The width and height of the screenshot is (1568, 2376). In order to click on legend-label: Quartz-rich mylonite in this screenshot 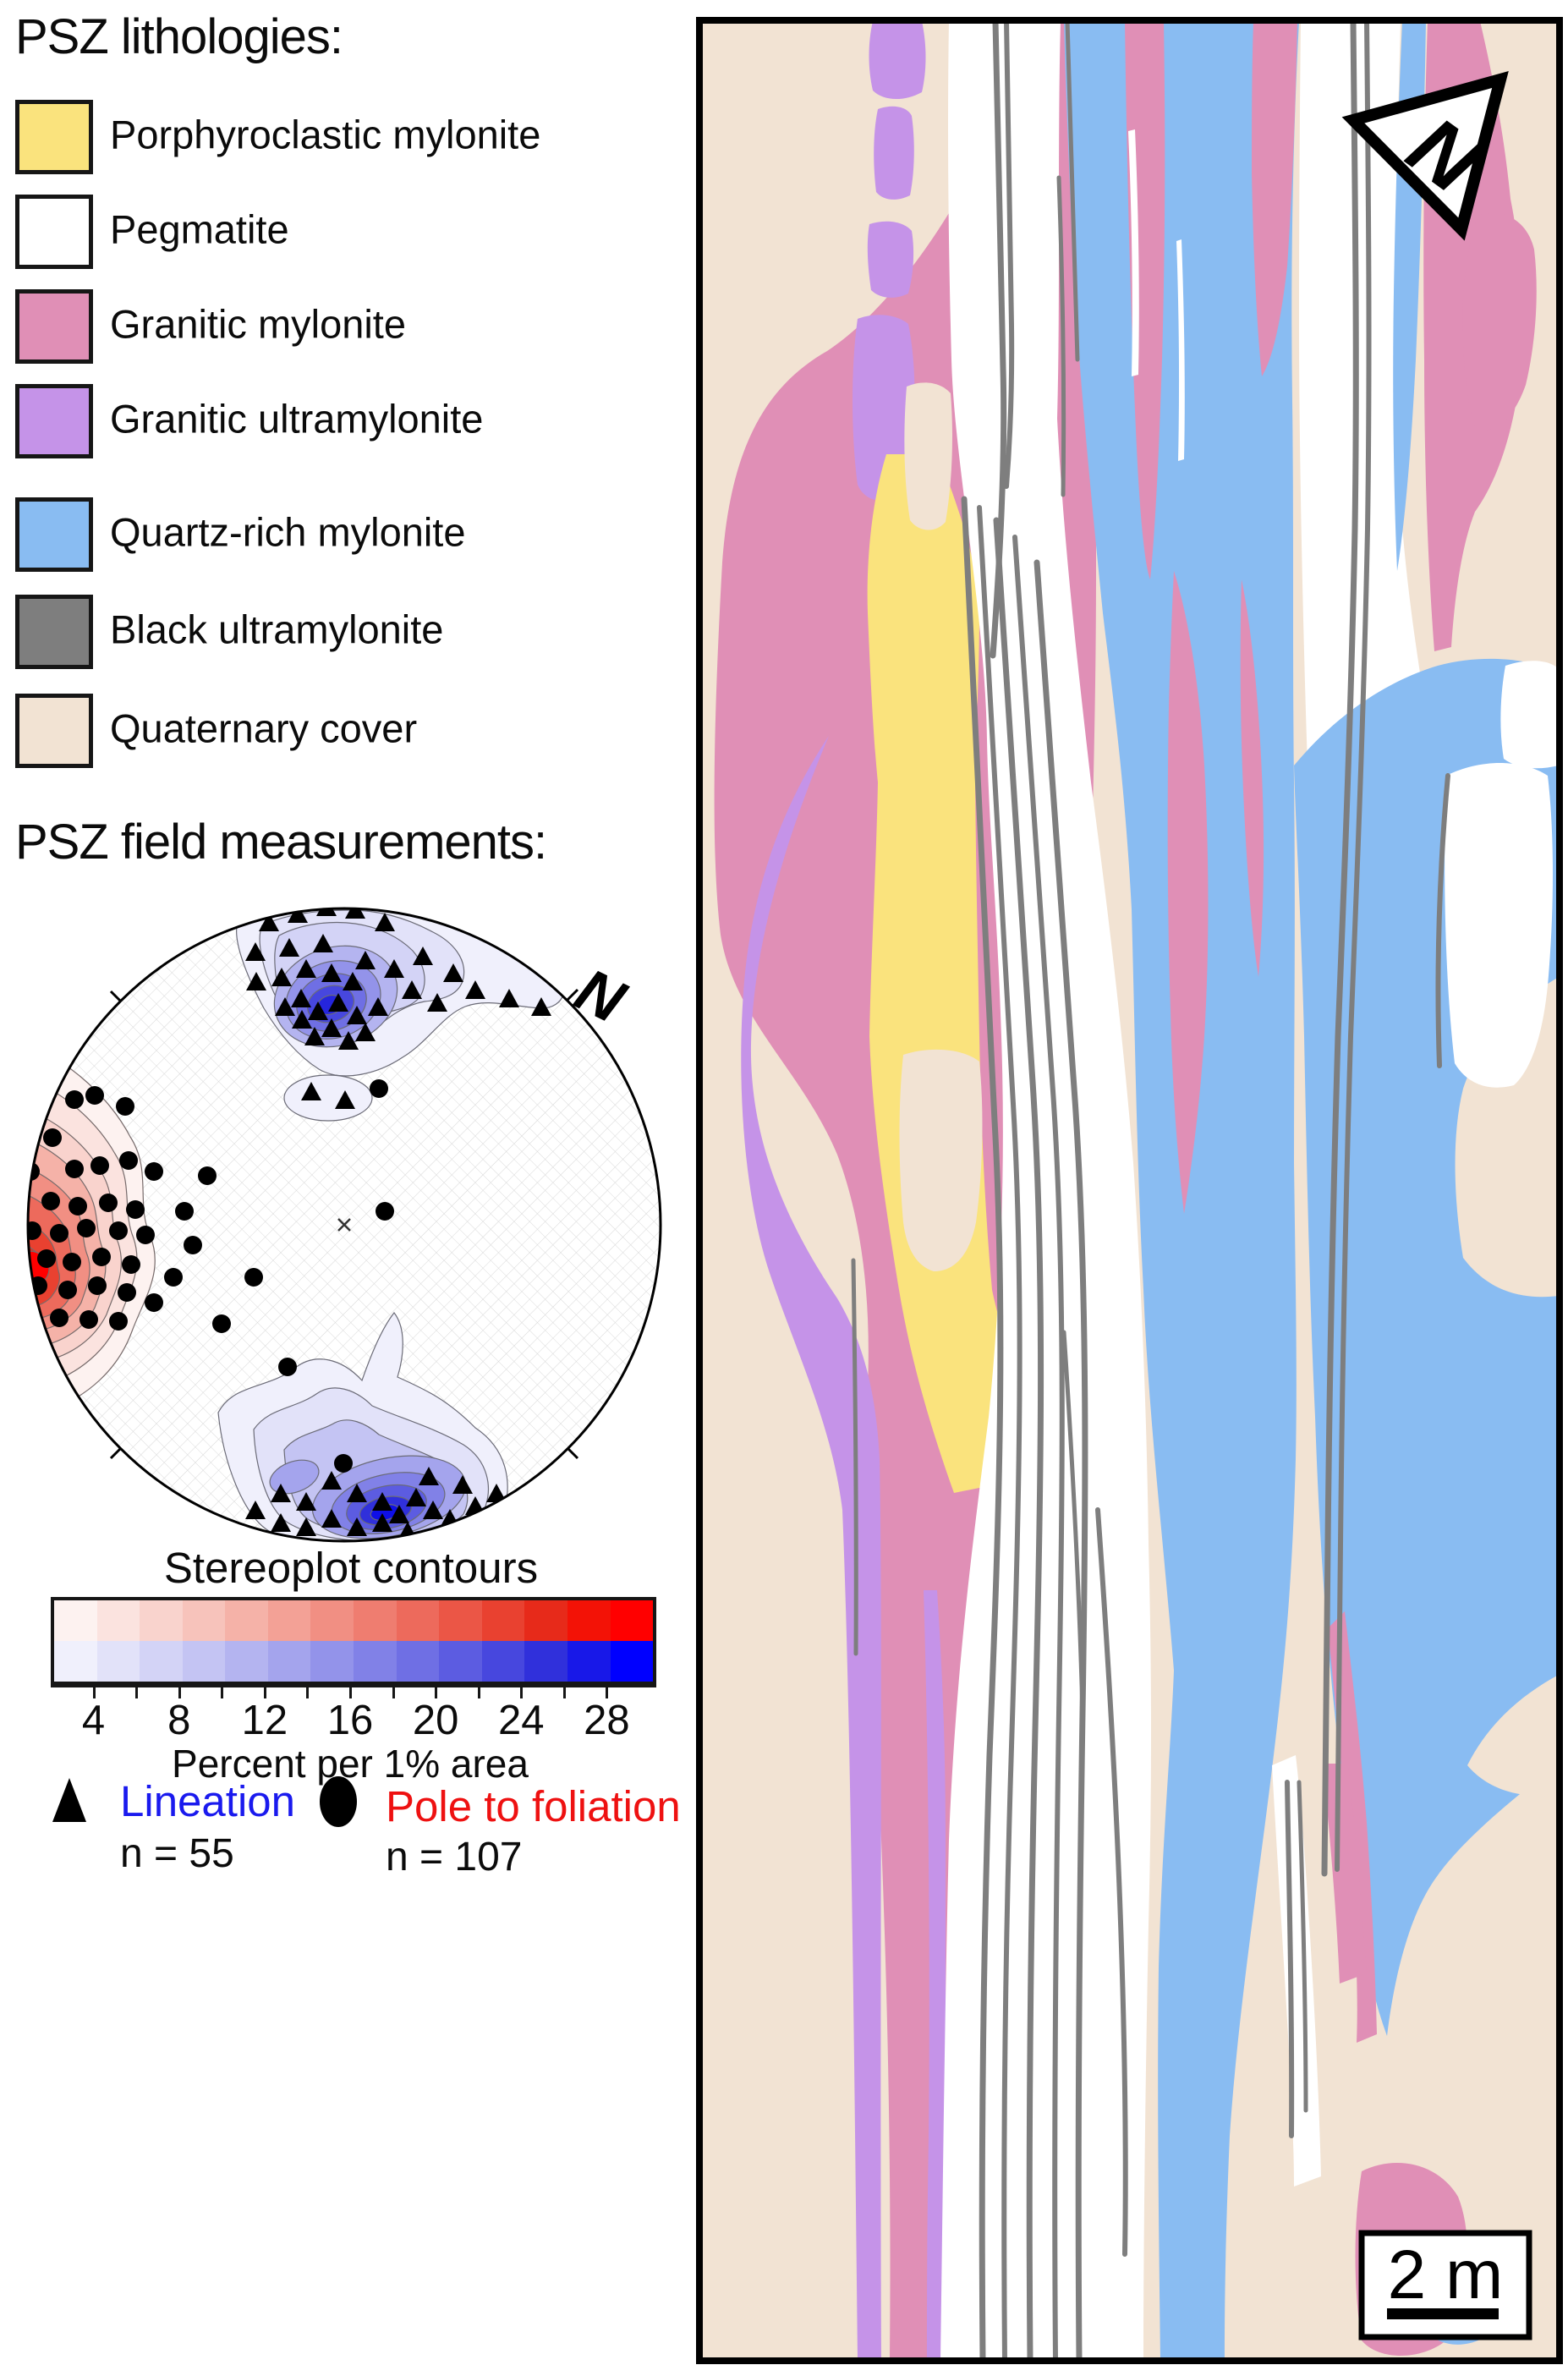, I will do `click(288, 532)`.